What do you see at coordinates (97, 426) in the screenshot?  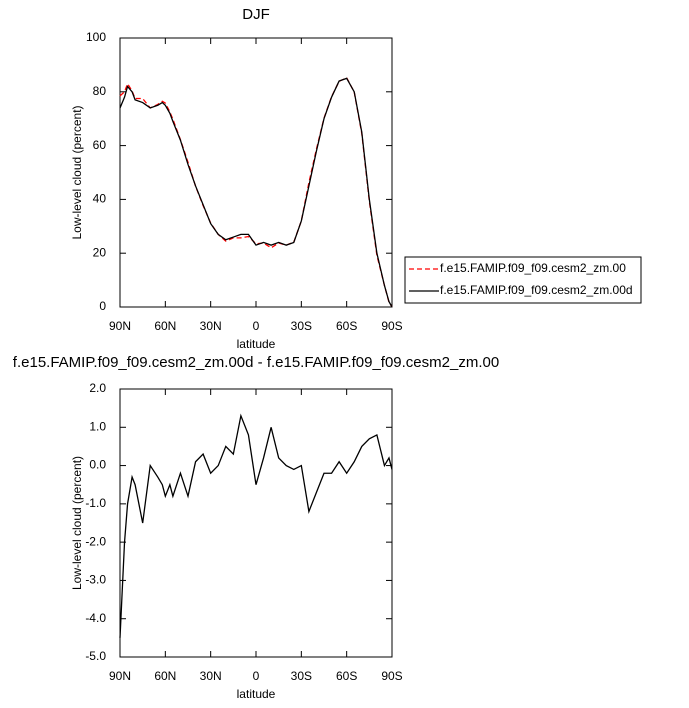 I see `y-tick-label: 1.0` at bounding box center [97, 426].